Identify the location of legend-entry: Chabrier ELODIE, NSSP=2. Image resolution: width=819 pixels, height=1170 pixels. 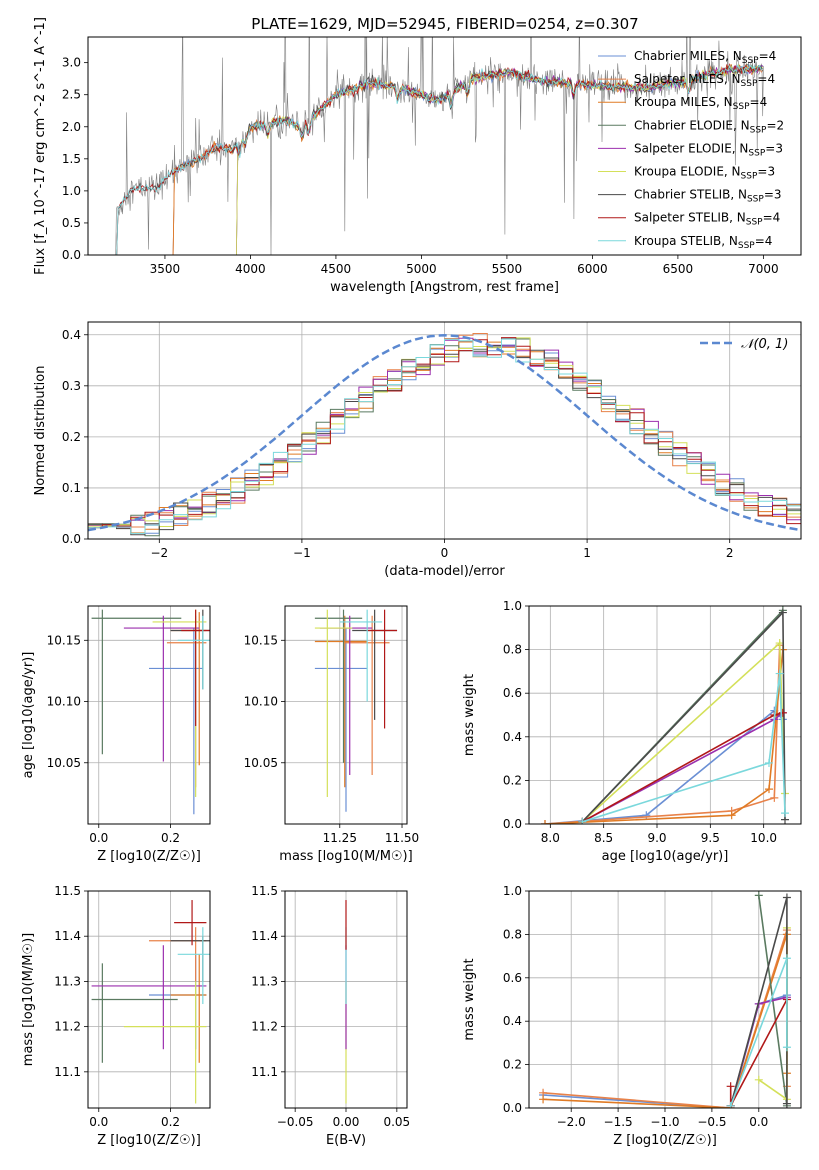
(709, 126).